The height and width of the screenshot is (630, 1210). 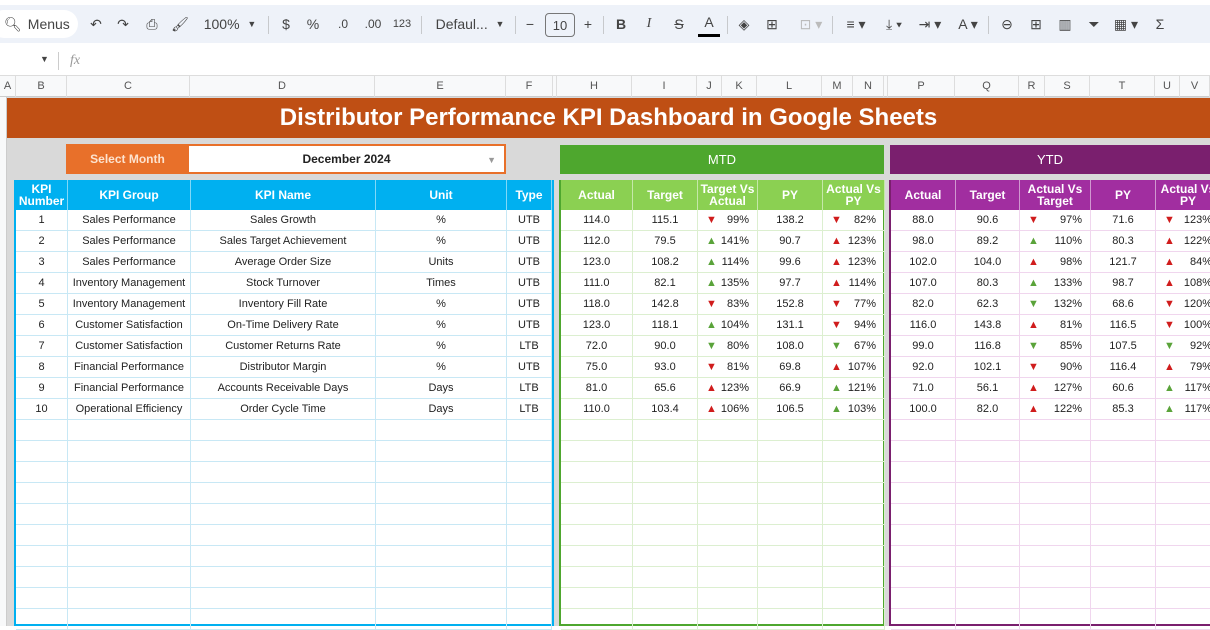 I want to click on tva-percent: 122%, so click(x=1067, y=409).